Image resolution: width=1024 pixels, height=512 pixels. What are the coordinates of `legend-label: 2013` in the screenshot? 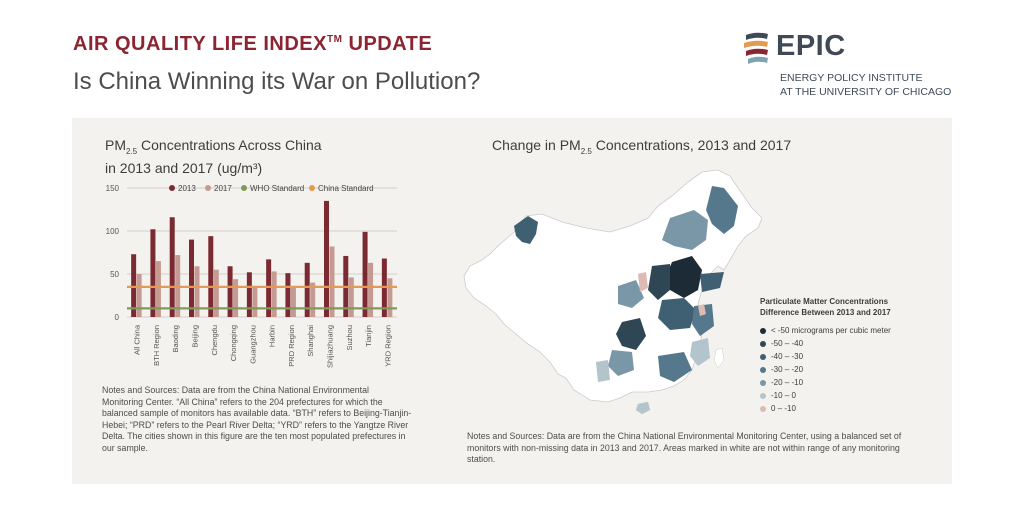 It's located at (187, 188).